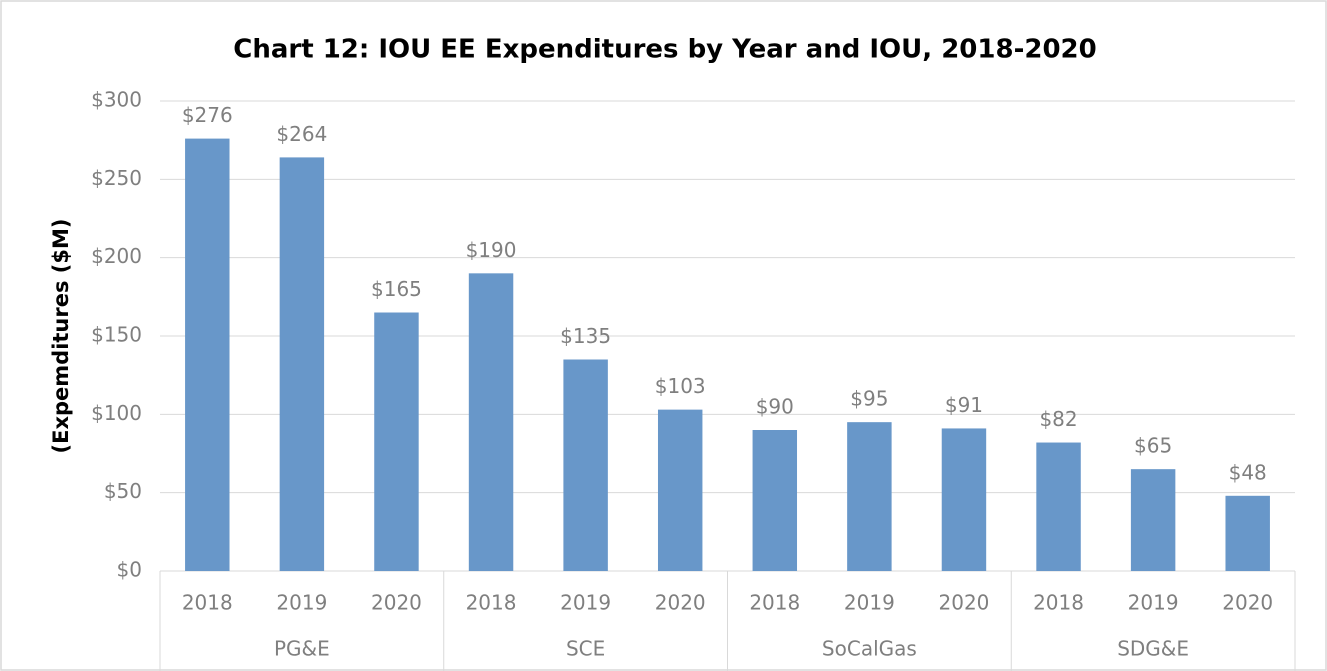  I want to click on data-label: $165, so click(396, 289).